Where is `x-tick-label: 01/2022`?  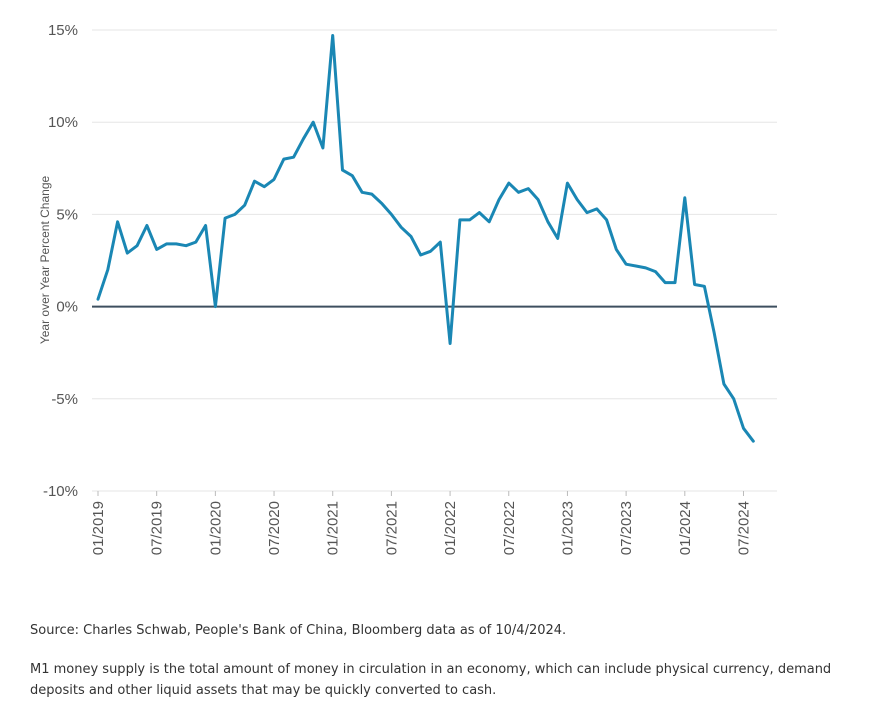
x-tick-label: 01/2022 is located at coordinates (450, 528).